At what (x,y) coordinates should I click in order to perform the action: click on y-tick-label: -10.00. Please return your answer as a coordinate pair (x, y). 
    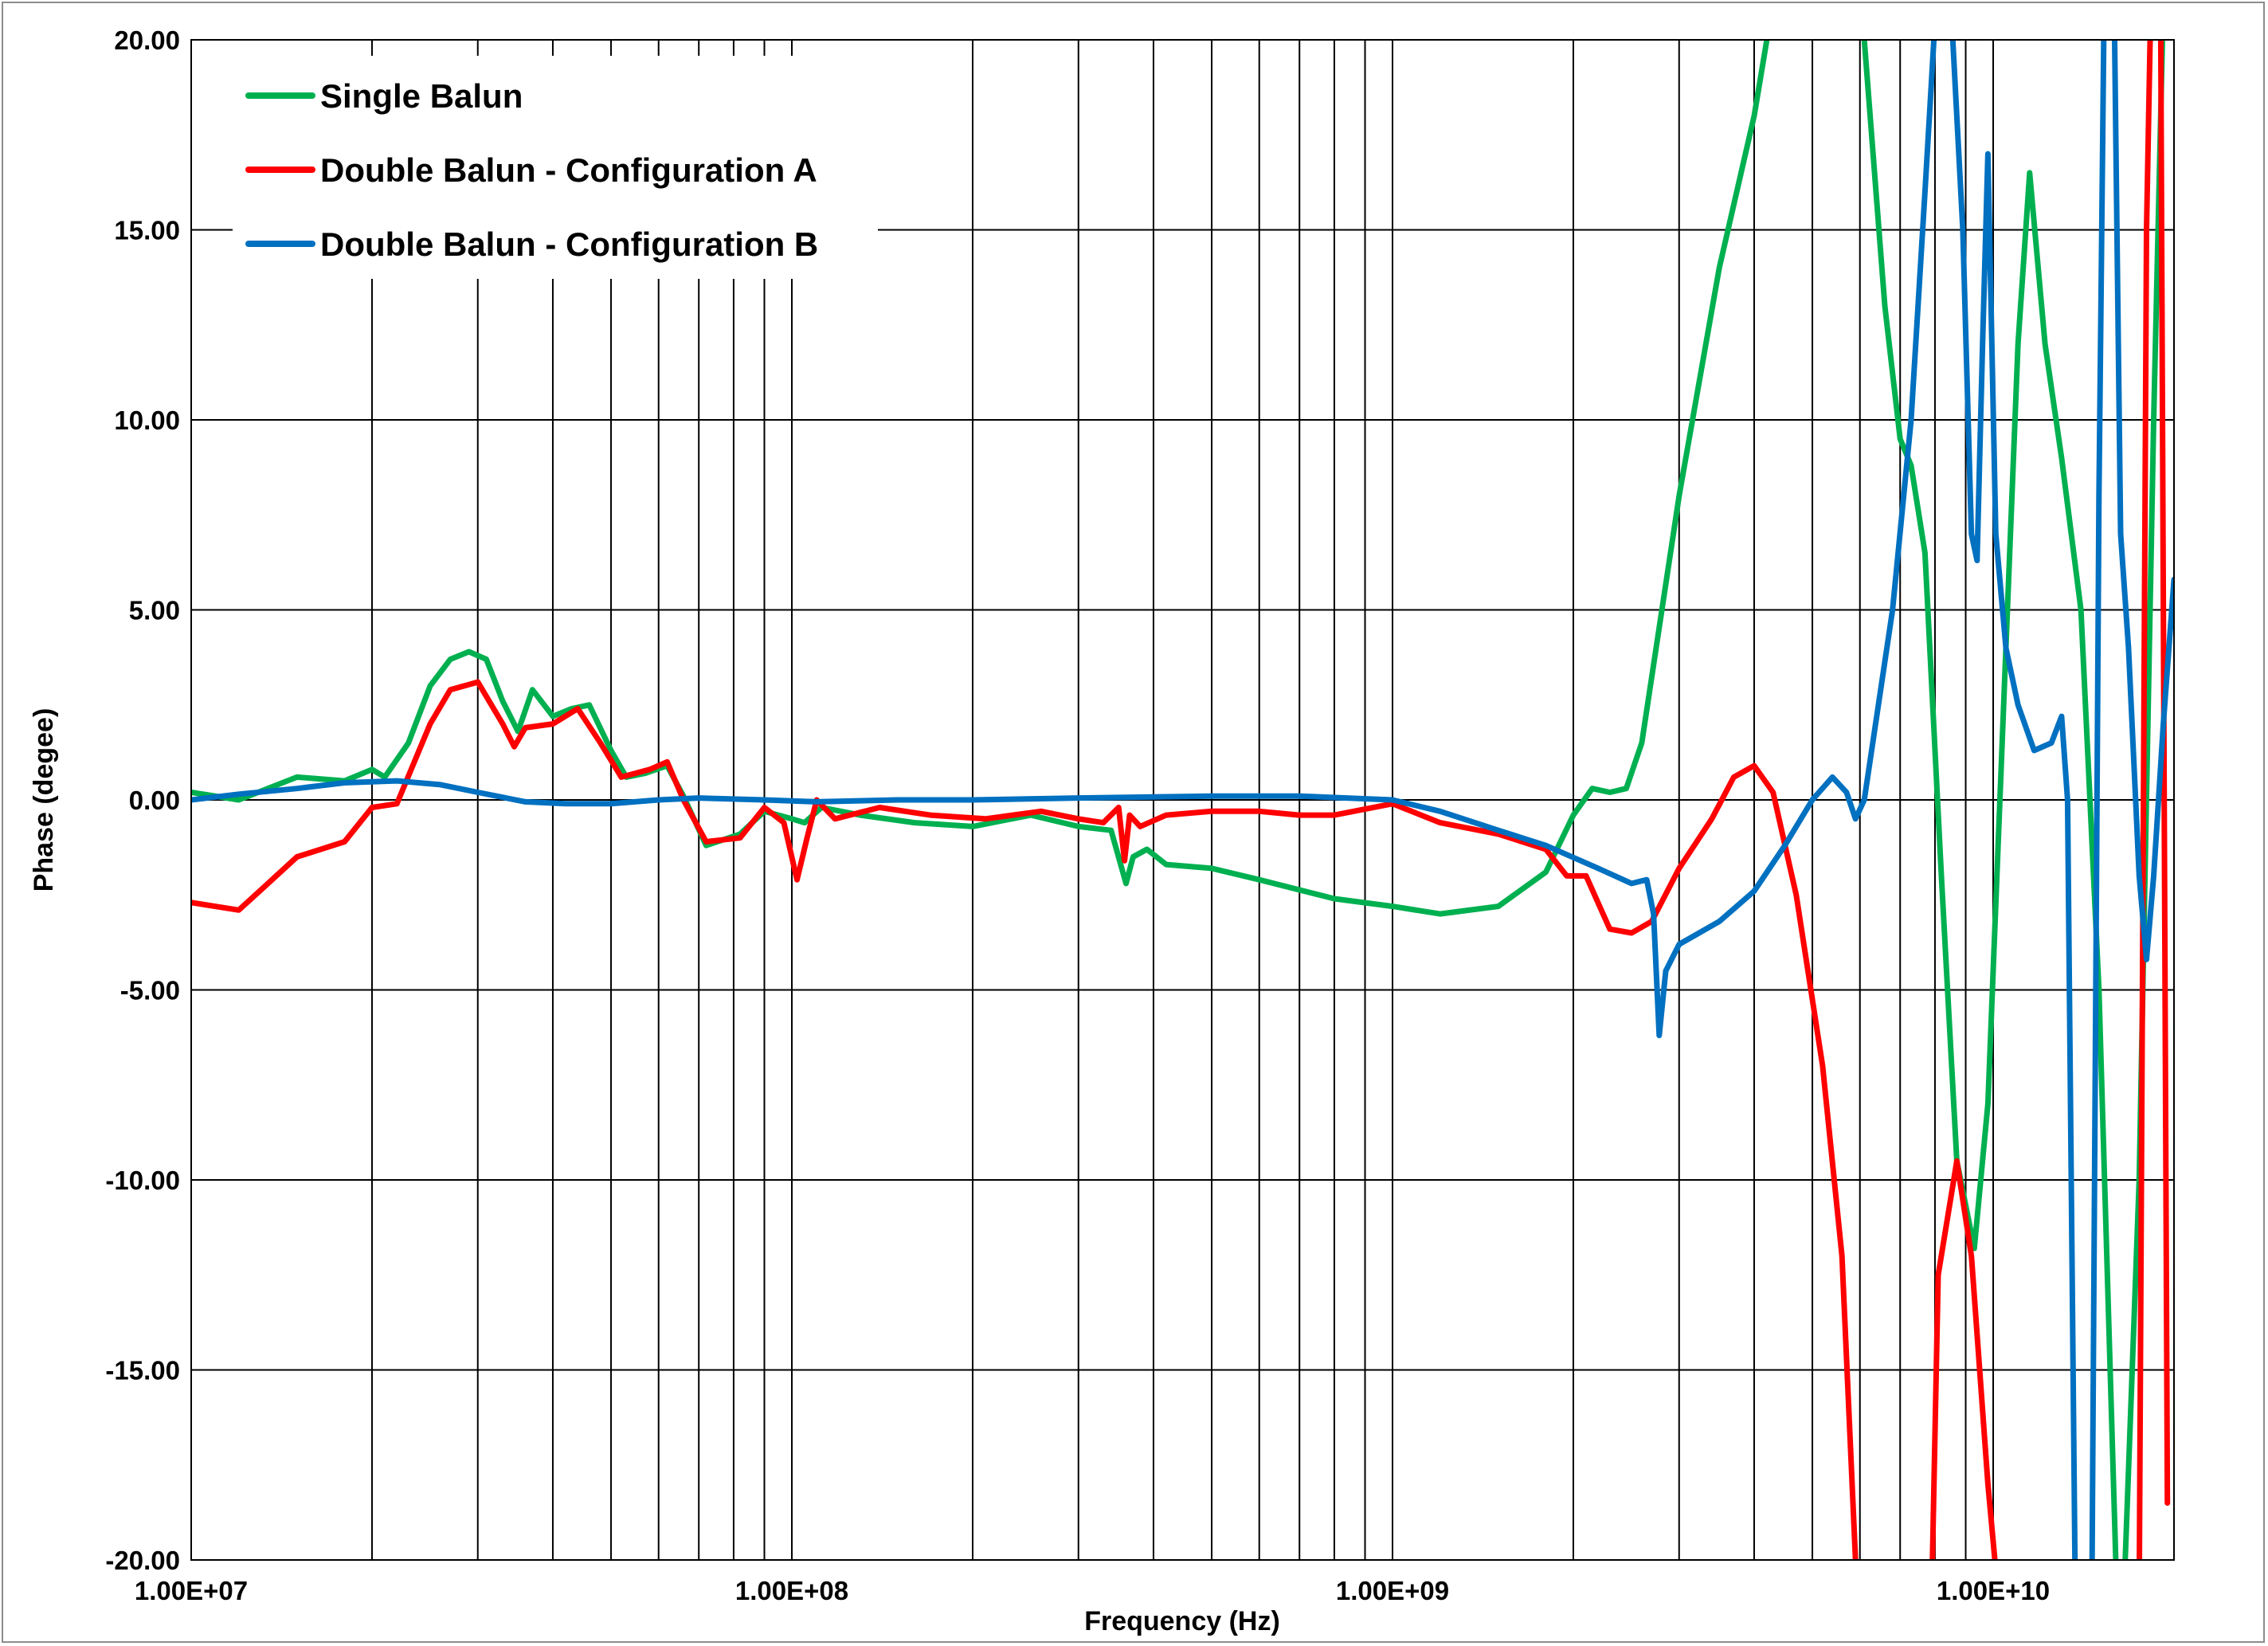
    Looking at the image, I should click on (142, 1180).